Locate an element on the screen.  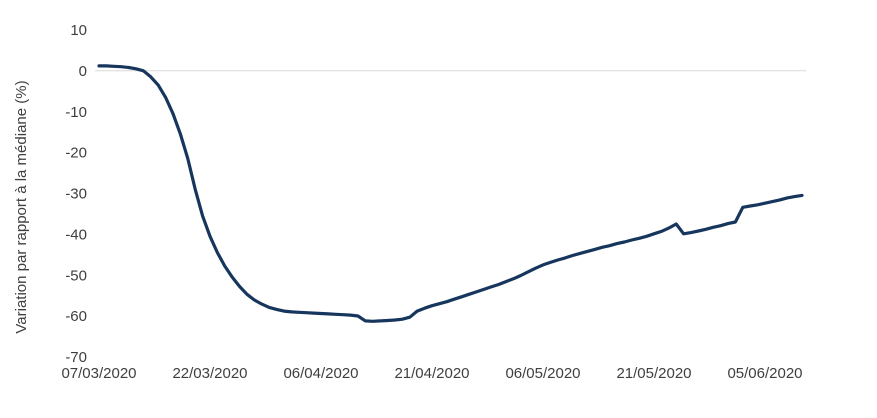
y-tick-label: -60 is located at coordinates (76, 316).